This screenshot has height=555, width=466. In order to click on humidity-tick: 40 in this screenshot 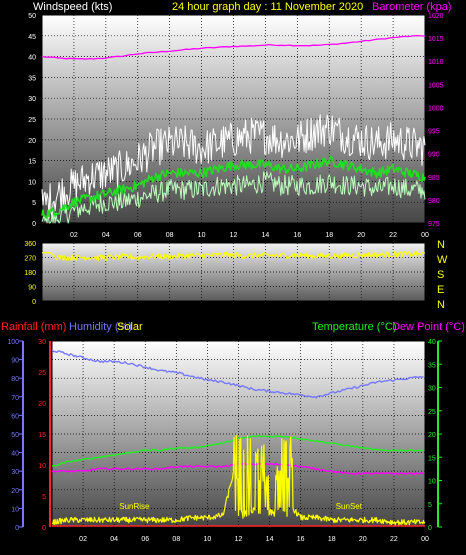, I will do `click(15, 454)`.